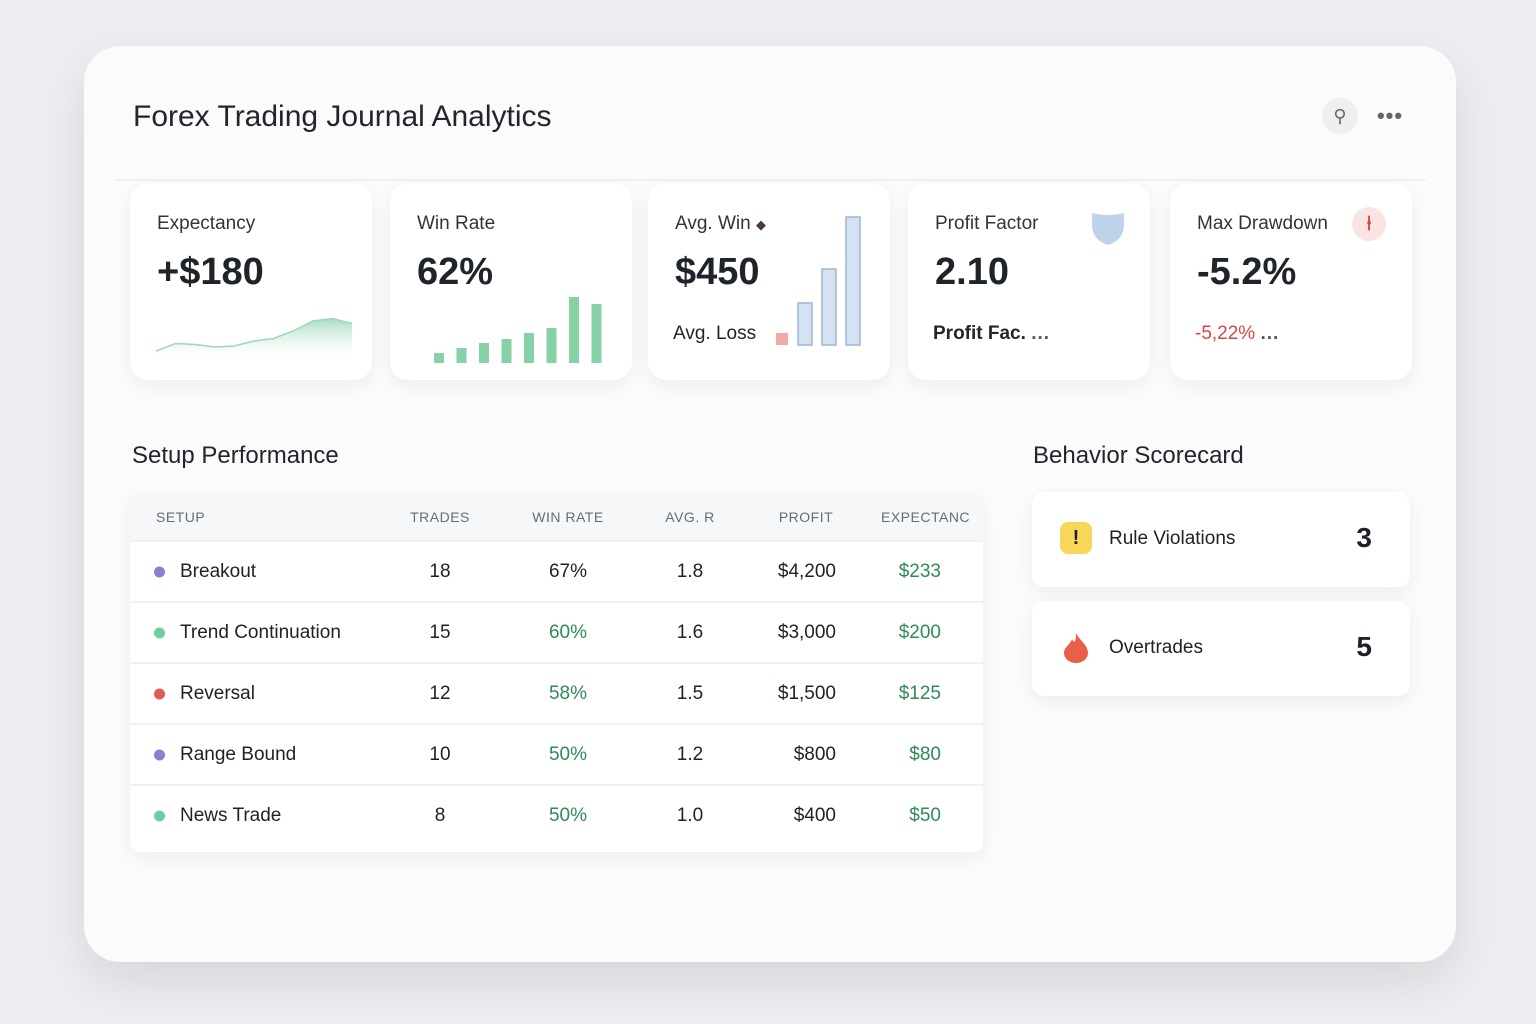 The height and width of the screenshot is (1024, 1536). Describe the element at coordinates (782, 339) in the screenshot. I see `avg-loss-bar` at that location.